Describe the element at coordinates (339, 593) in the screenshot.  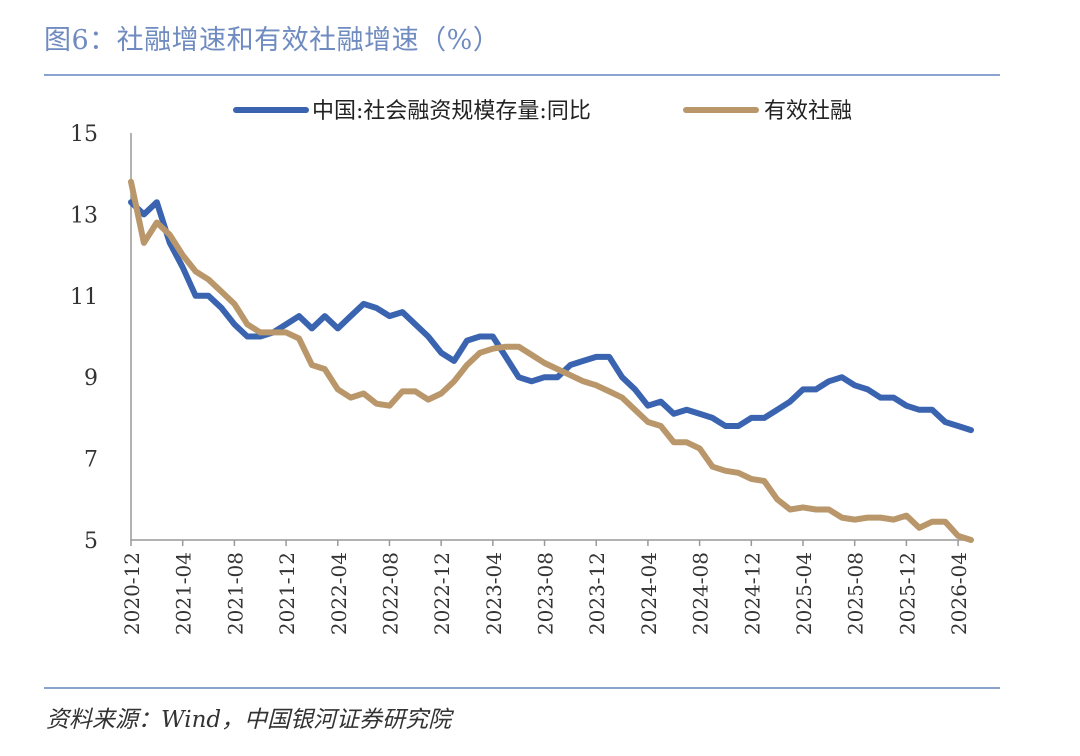
I see `x-tick-label: 2022-04` at that location.